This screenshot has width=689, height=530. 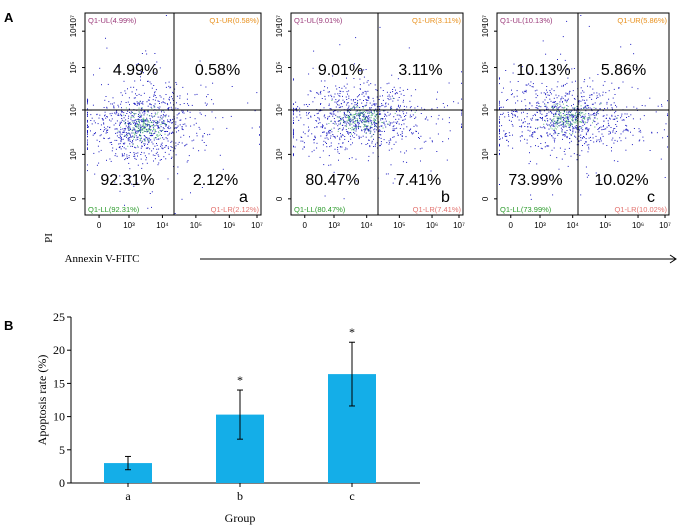 What do you see at coordinates (235, 209) in the screenshot?
I see `tag-lr-a: Q1-LR(2.12%)` at bounding box center [235, 209].